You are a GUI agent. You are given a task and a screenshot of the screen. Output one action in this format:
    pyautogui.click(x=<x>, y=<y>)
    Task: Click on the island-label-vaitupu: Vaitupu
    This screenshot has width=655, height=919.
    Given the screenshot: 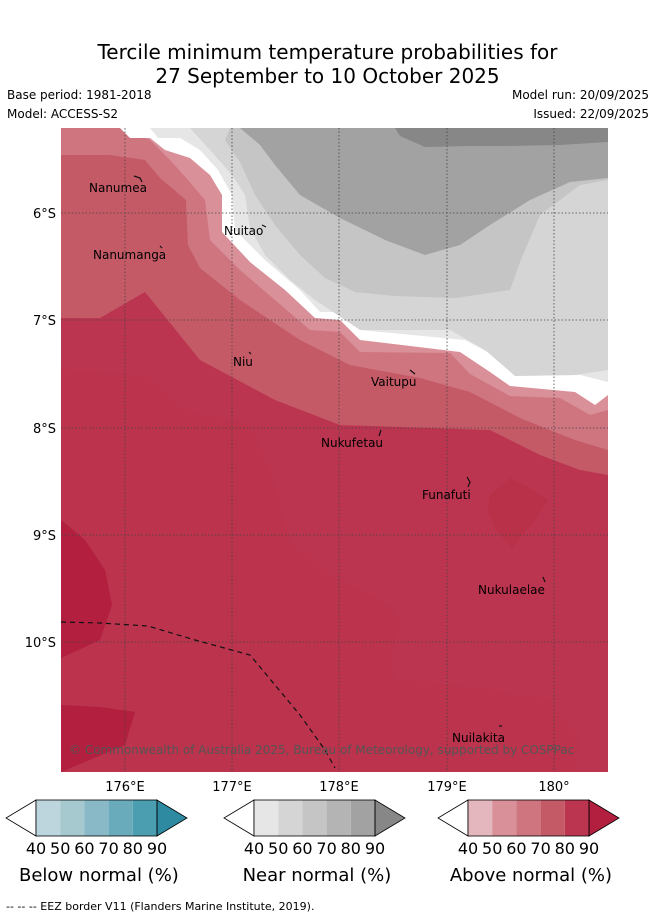 What is the action you would take?
    pyautogui.click(x=394, y=382)
    